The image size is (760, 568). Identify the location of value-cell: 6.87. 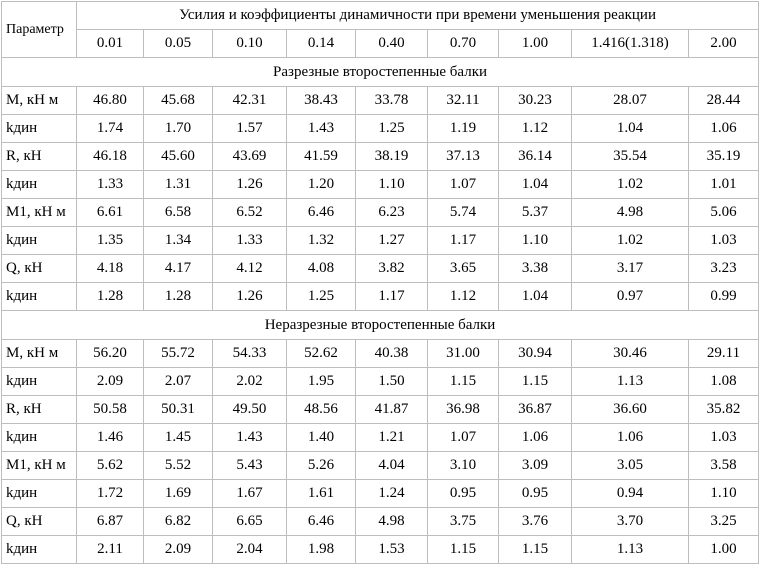
(110, 521).